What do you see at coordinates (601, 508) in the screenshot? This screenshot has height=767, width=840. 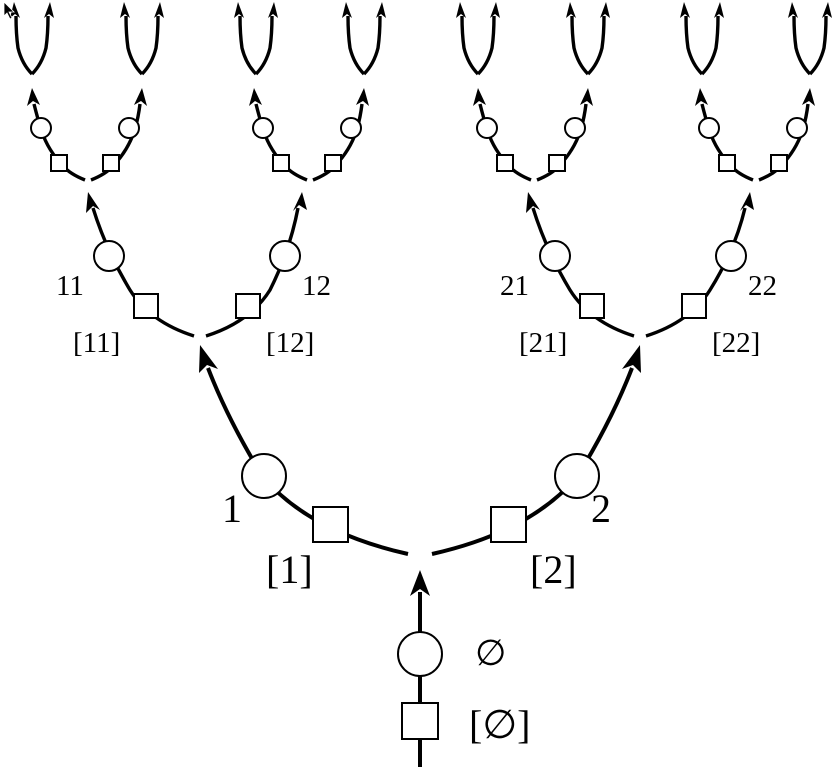 I see `label-circle-2: 2` at bounding box center [601, 508].